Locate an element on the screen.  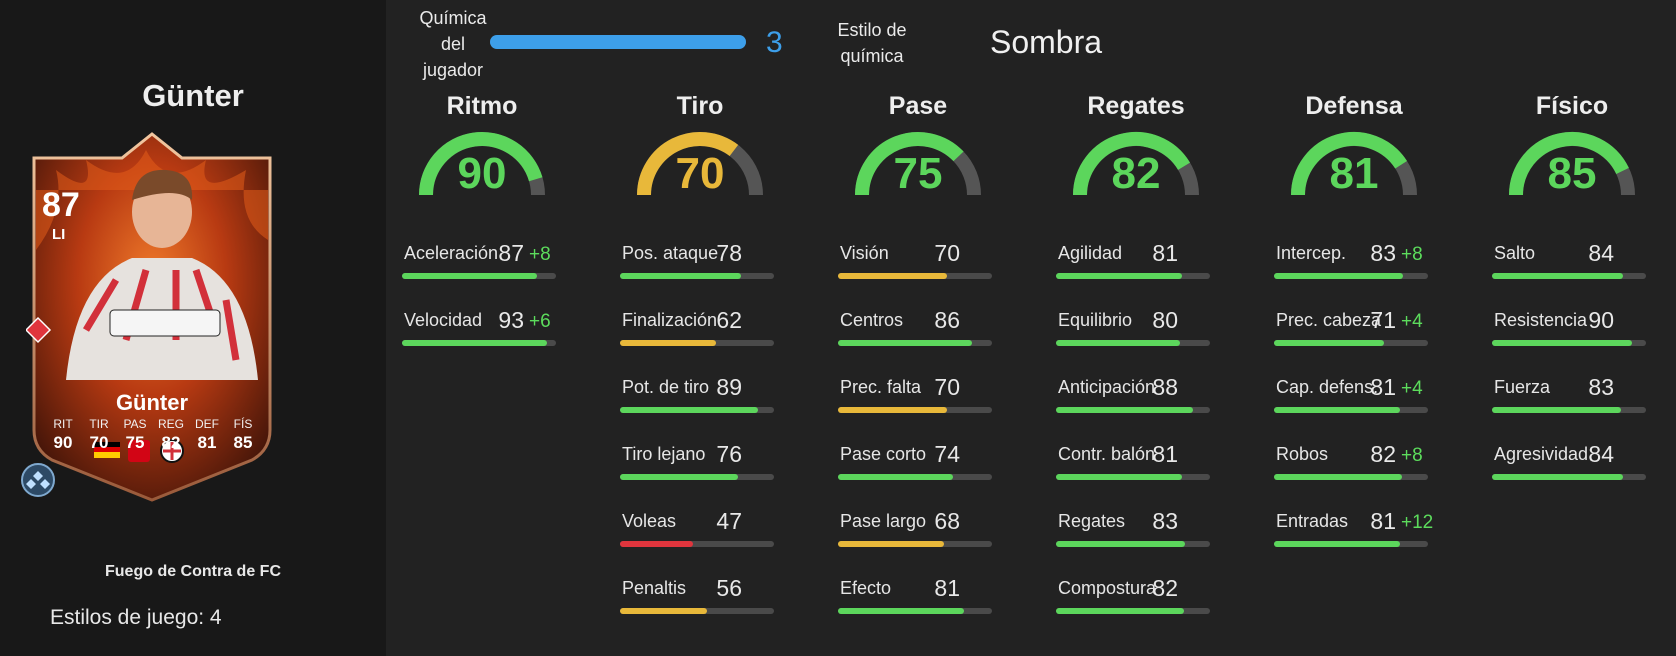
stat-row: Pot. de tiro 89 is located at coordinates (700, 395).